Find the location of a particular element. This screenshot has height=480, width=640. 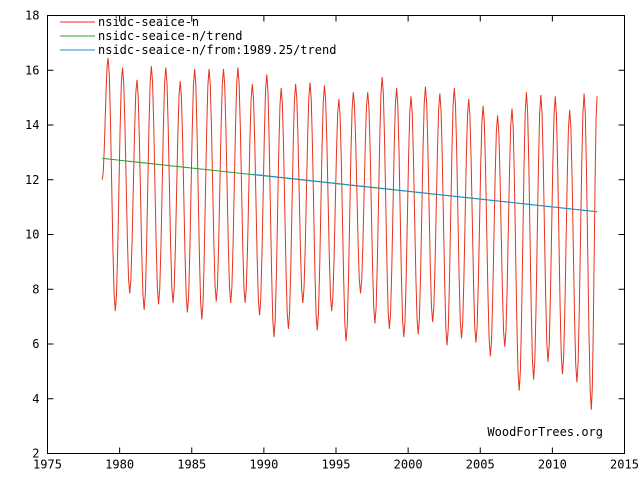

x-tick-label: 1985 is located at coordinates (191, 465).